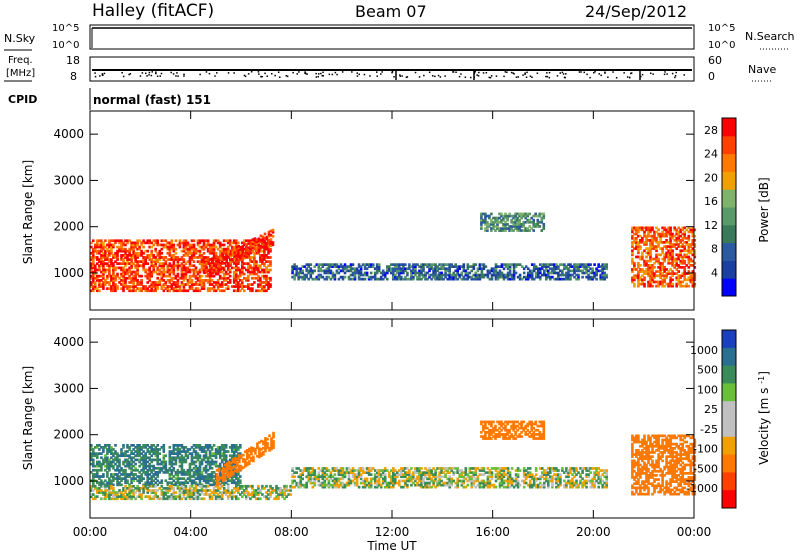  Describe the element at coordinates (636, 11) in the screenshot. I see `date-label: 24/Sep/2012` at that location.